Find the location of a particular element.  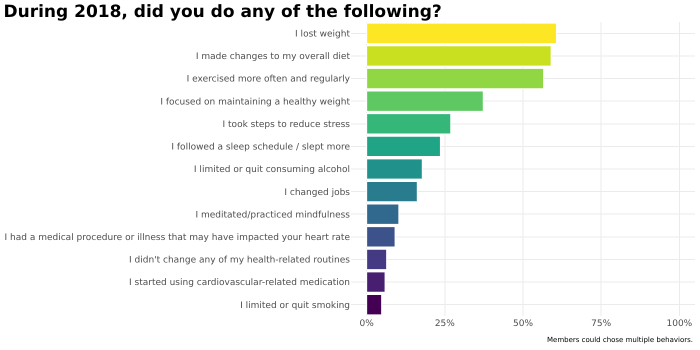

y-tick-label: I meditated/practiced mindfulness is located at coordinates (272, 215).